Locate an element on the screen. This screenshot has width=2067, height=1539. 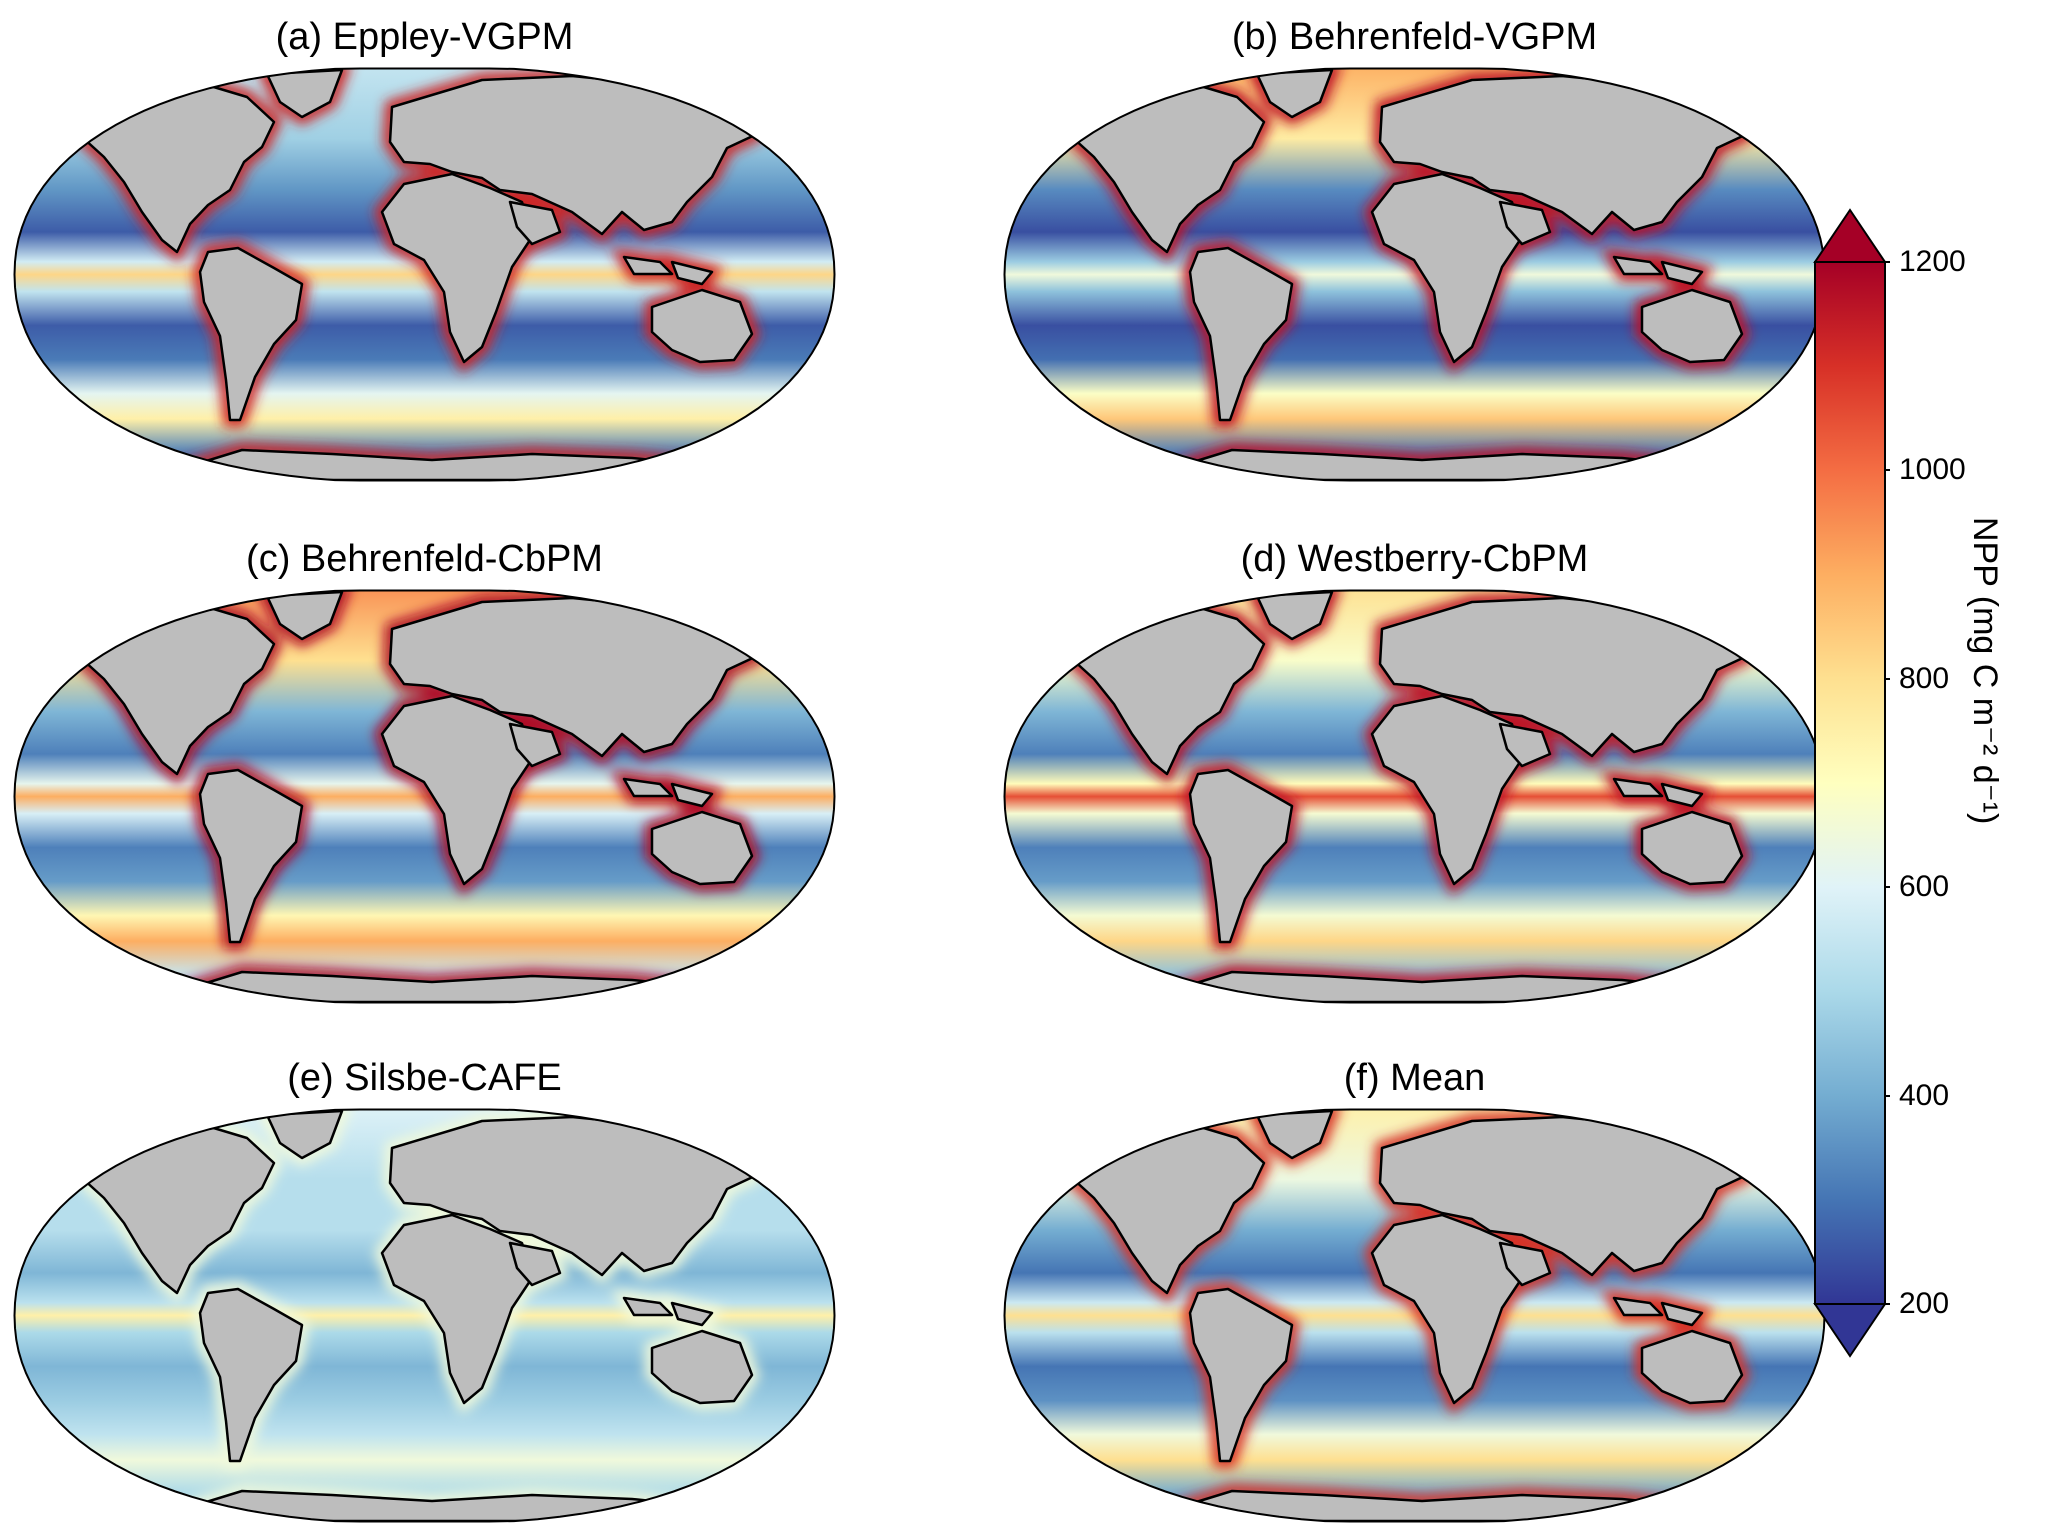
colorbar-extend-bottom is located at coordinates (1850, 1330).